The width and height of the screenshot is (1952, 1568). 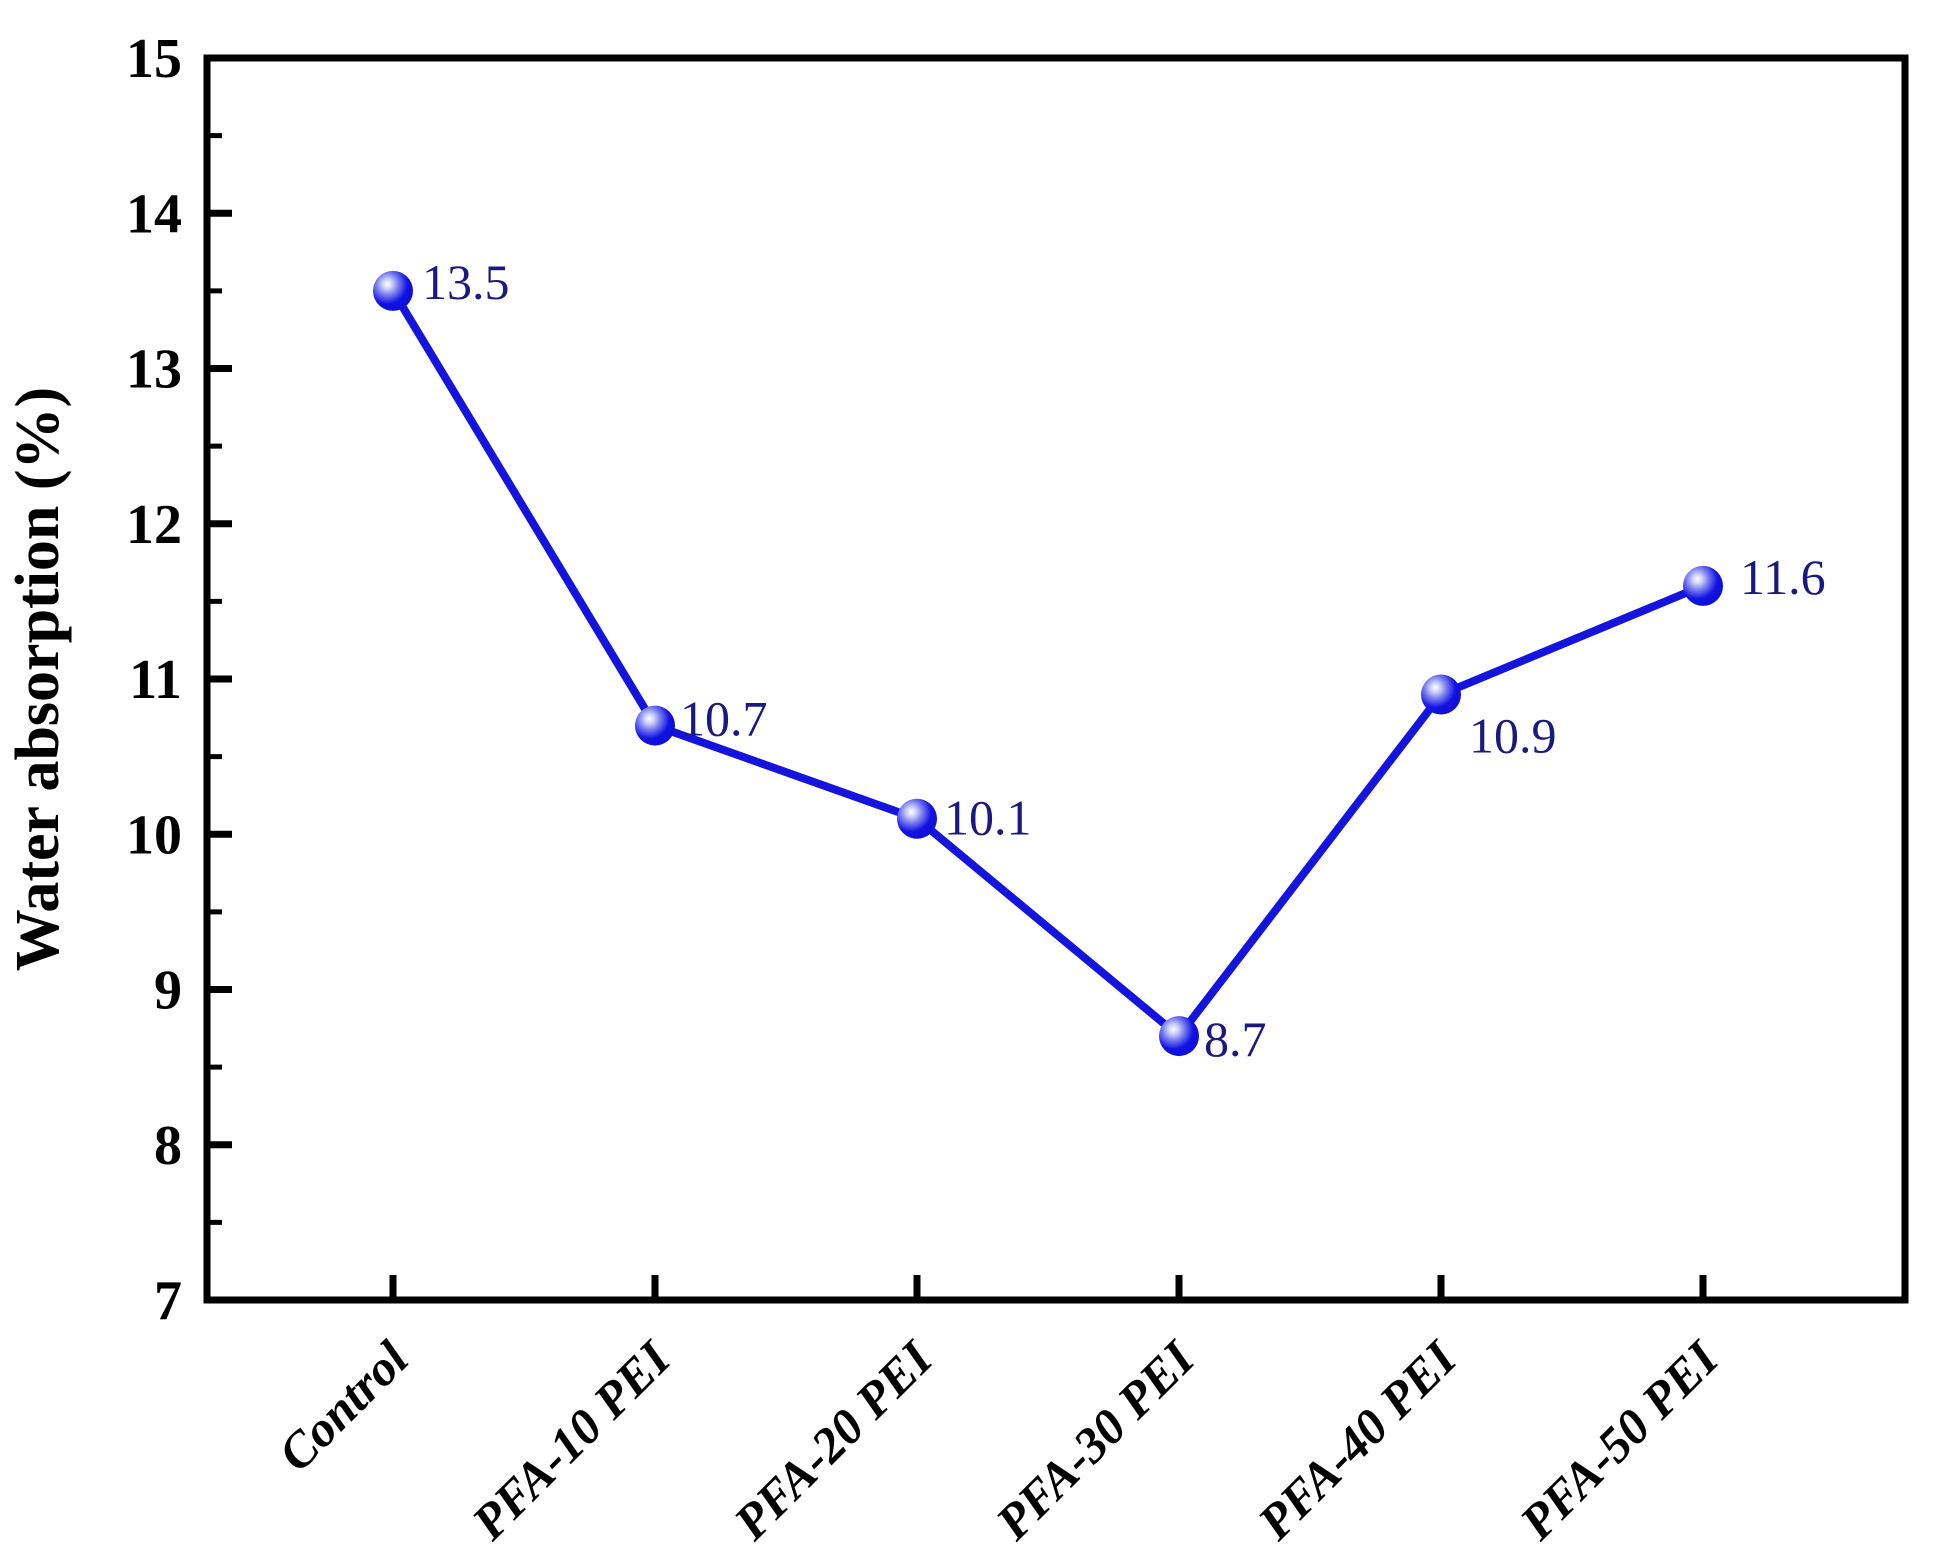 I want to click on x-category-label: Control, so click(x=343, y=1406).